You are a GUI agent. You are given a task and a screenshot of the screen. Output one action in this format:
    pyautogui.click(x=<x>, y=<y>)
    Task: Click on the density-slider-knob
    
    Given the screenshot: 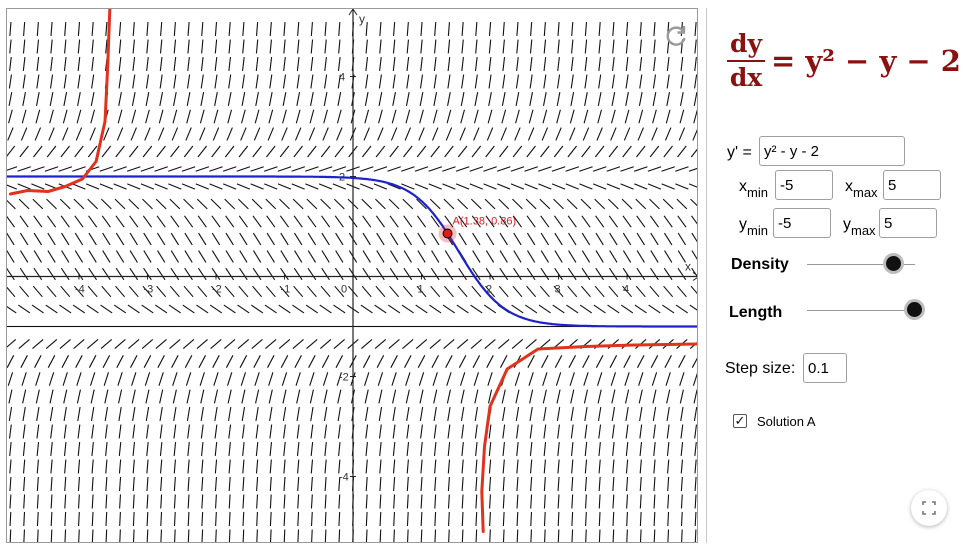 What is the action you would take?
    pyautogui.click(x=893, y=263)
    